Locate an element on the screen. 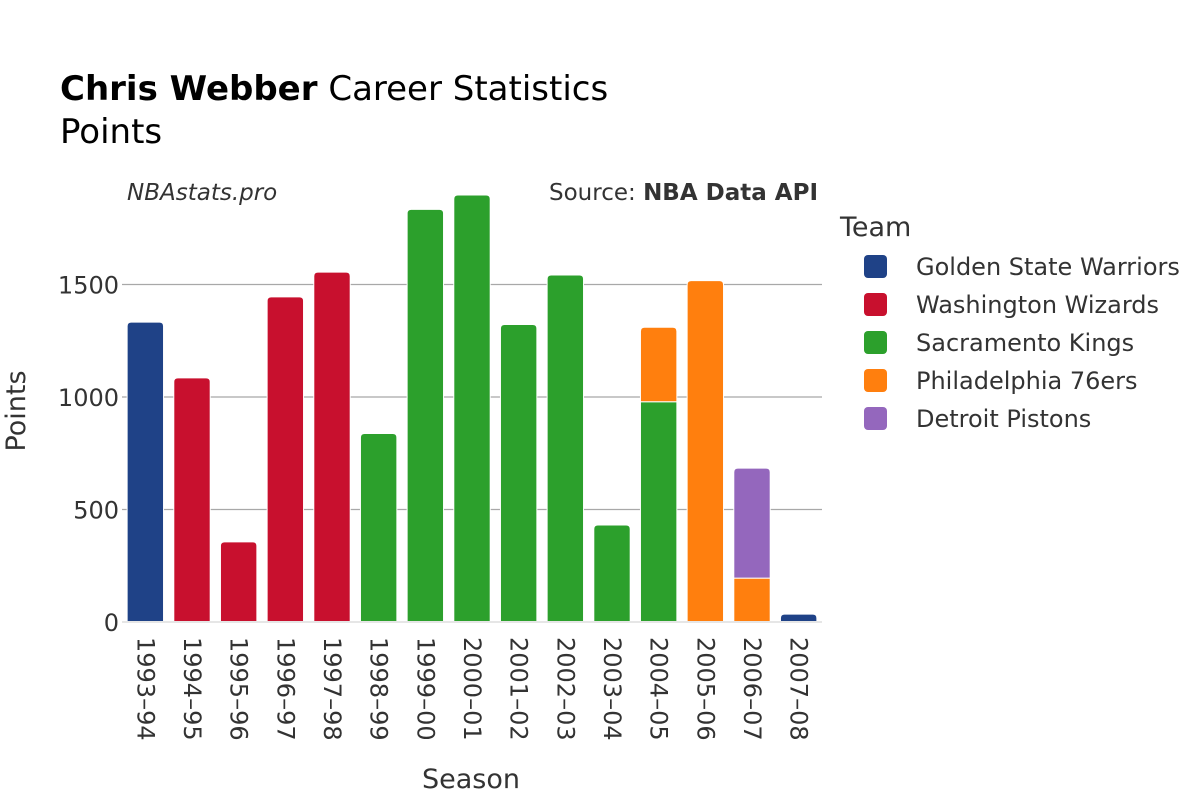  x-tick-label: 1998–99 is located at coordinates (379, 689).